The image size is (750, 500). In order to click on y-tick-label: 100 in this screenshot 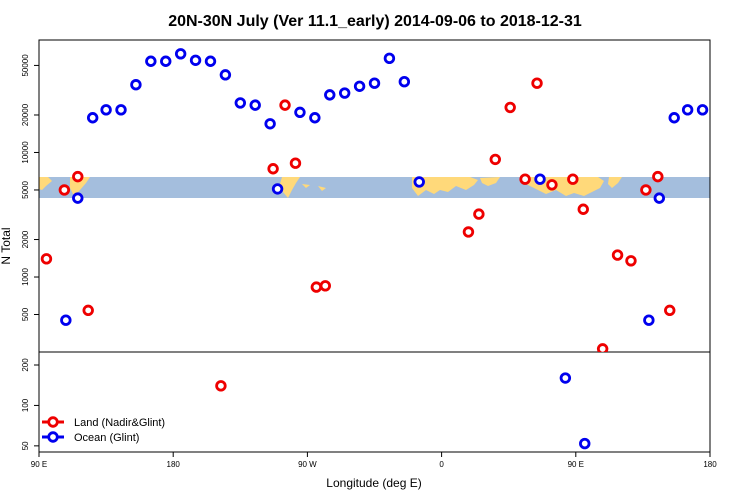, I will do `click(25, 405)`.